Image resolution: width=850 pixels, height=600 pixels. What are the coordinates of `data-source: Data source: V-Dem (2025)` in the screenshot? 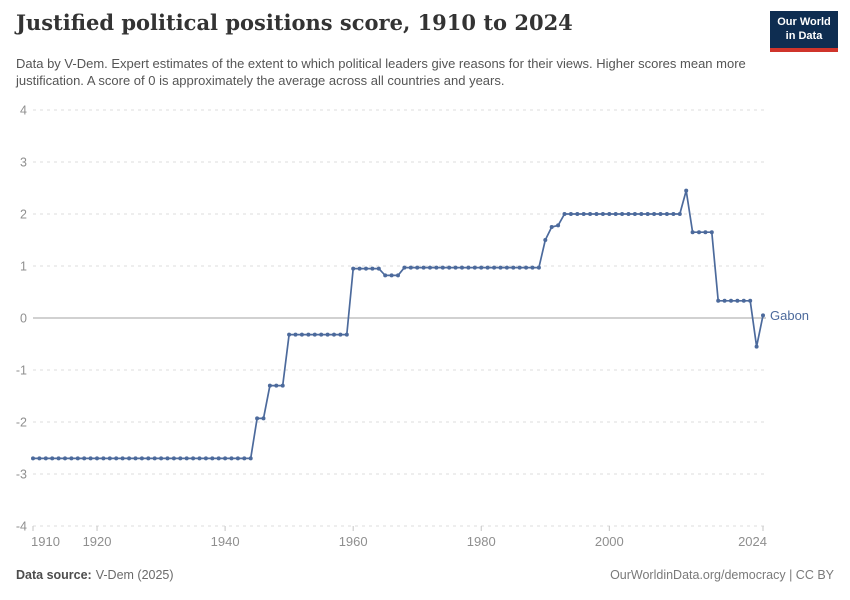 It's located at (95, 575).